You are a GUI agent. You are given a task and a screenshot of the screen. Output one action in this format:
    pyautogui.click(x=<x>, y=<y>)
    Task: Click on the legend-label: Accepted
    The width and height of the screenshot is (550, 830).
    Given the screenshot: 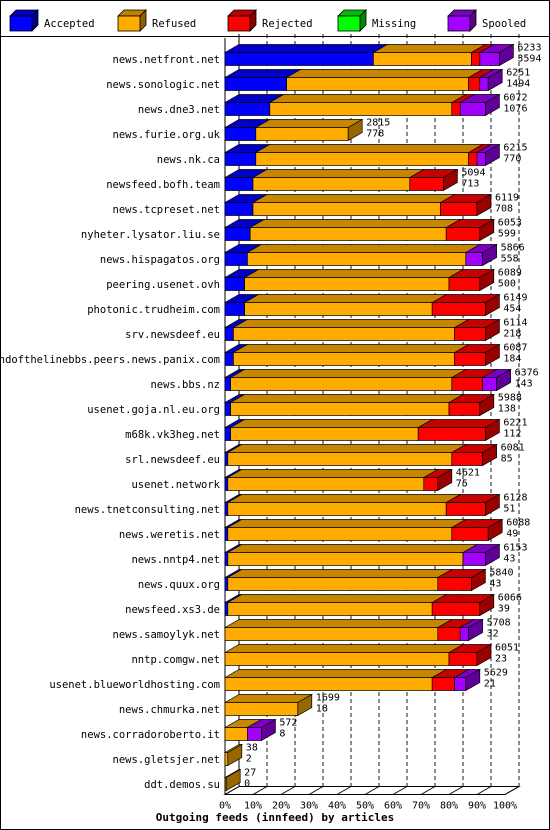 What is the action you would take?
    pyautogui.click(x=69, y=24)
    